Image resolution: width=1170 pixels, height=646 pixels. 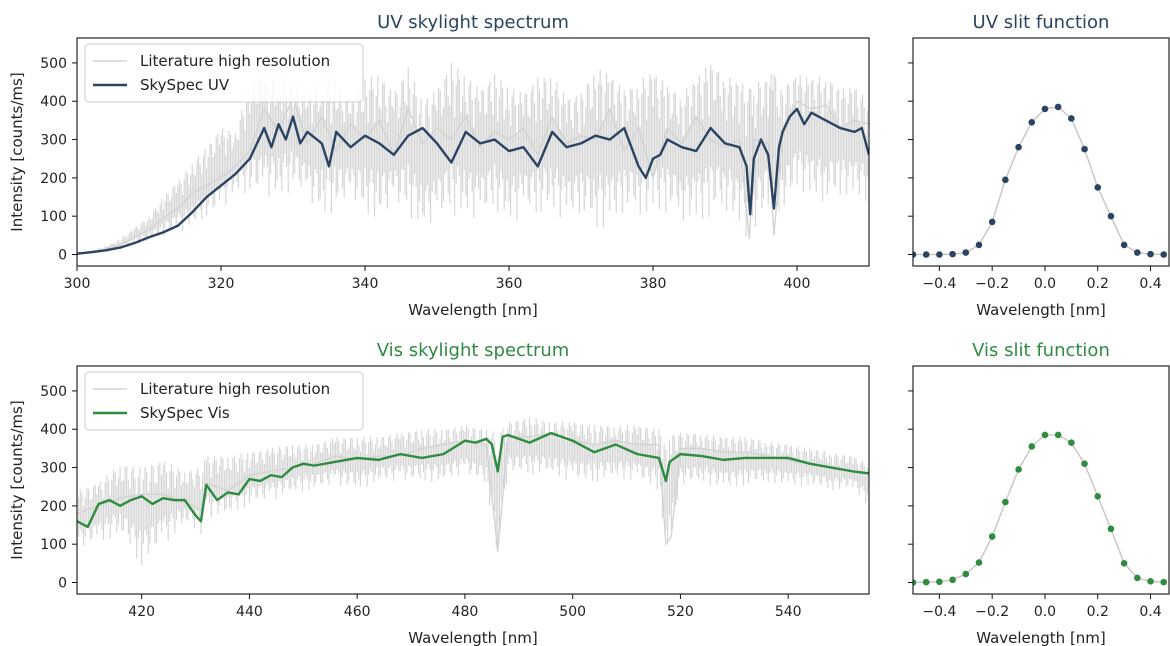 What do you see at coordinates (465, 612) in the screenshot?
I see `x-tick-label: 480` at bounding box center [465, 612].